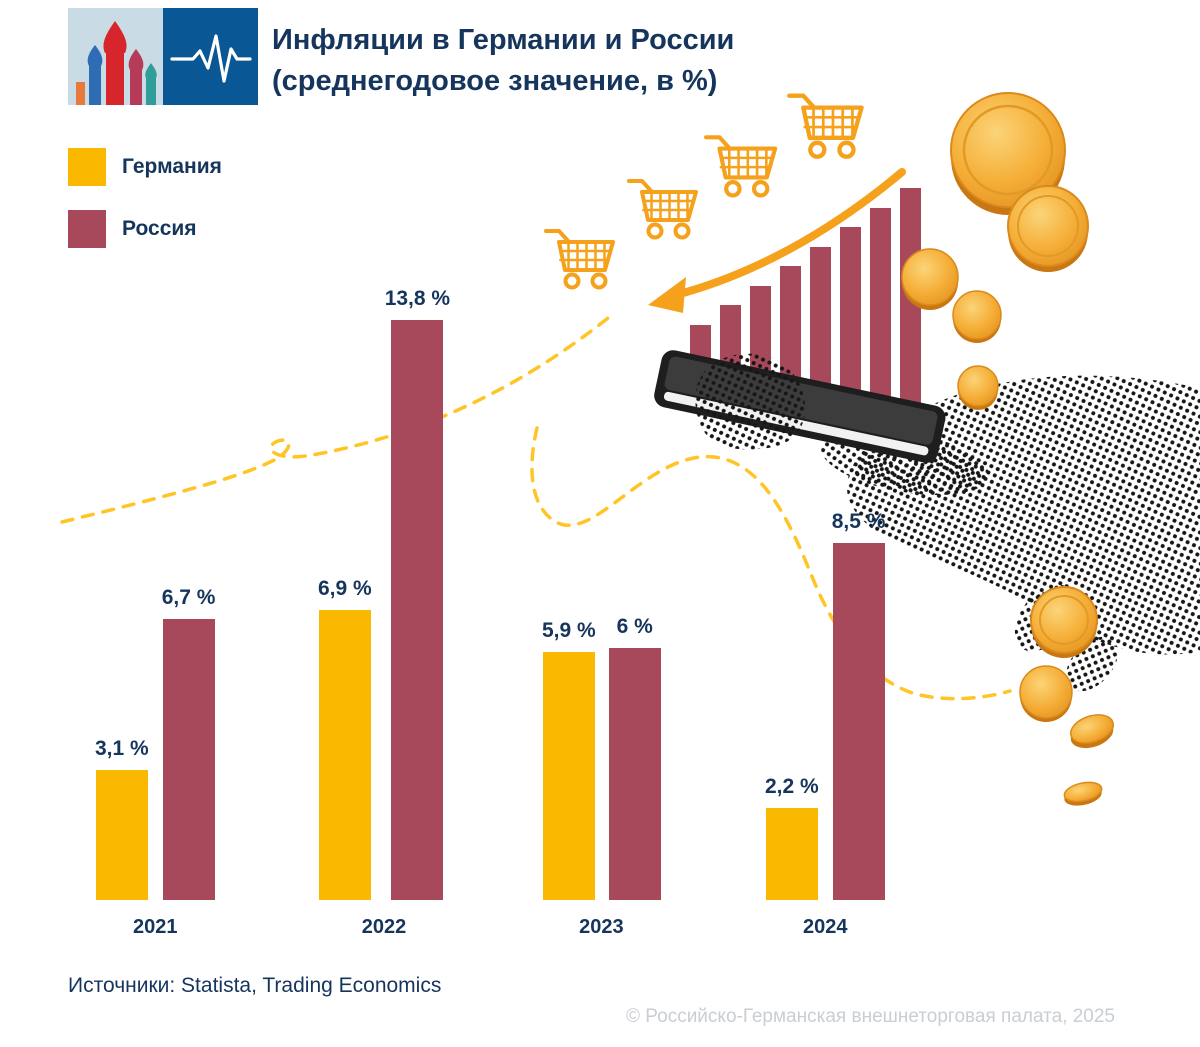 This screenshot has width=1200, height=1047. What do you see at coordinates (601, 776) in the screenshot?
I see `bar-group-2023: 5,9 % 6 % 2023` at bounding box center [601, 776].